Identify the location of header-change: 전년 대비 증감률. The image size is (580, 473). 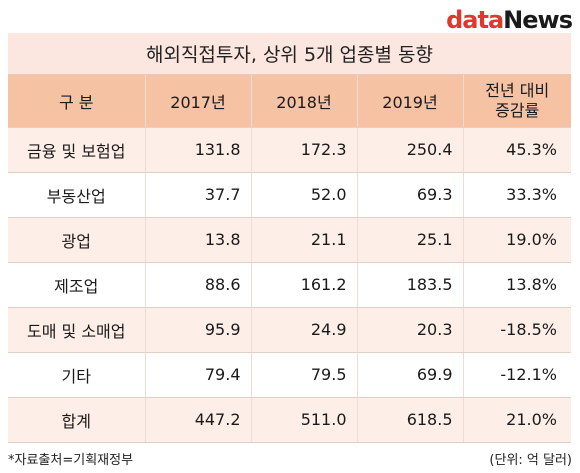
(517, 101).